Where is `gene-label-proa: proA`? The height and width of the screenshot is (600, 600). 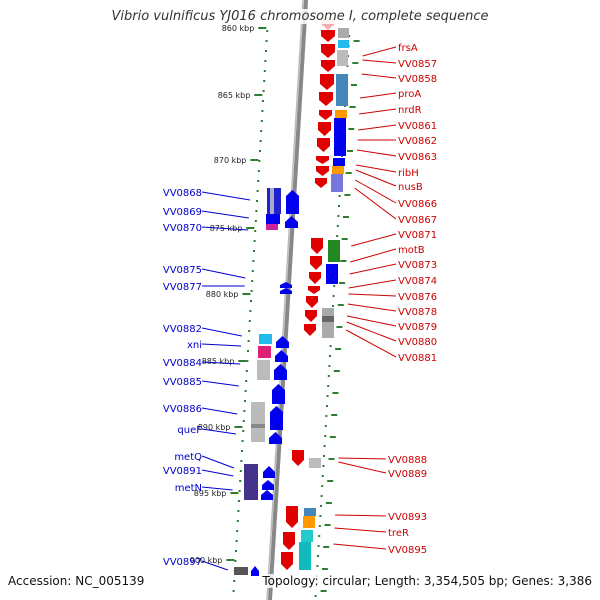 gene-label-proa: proA is located at coordinates (409, 94).